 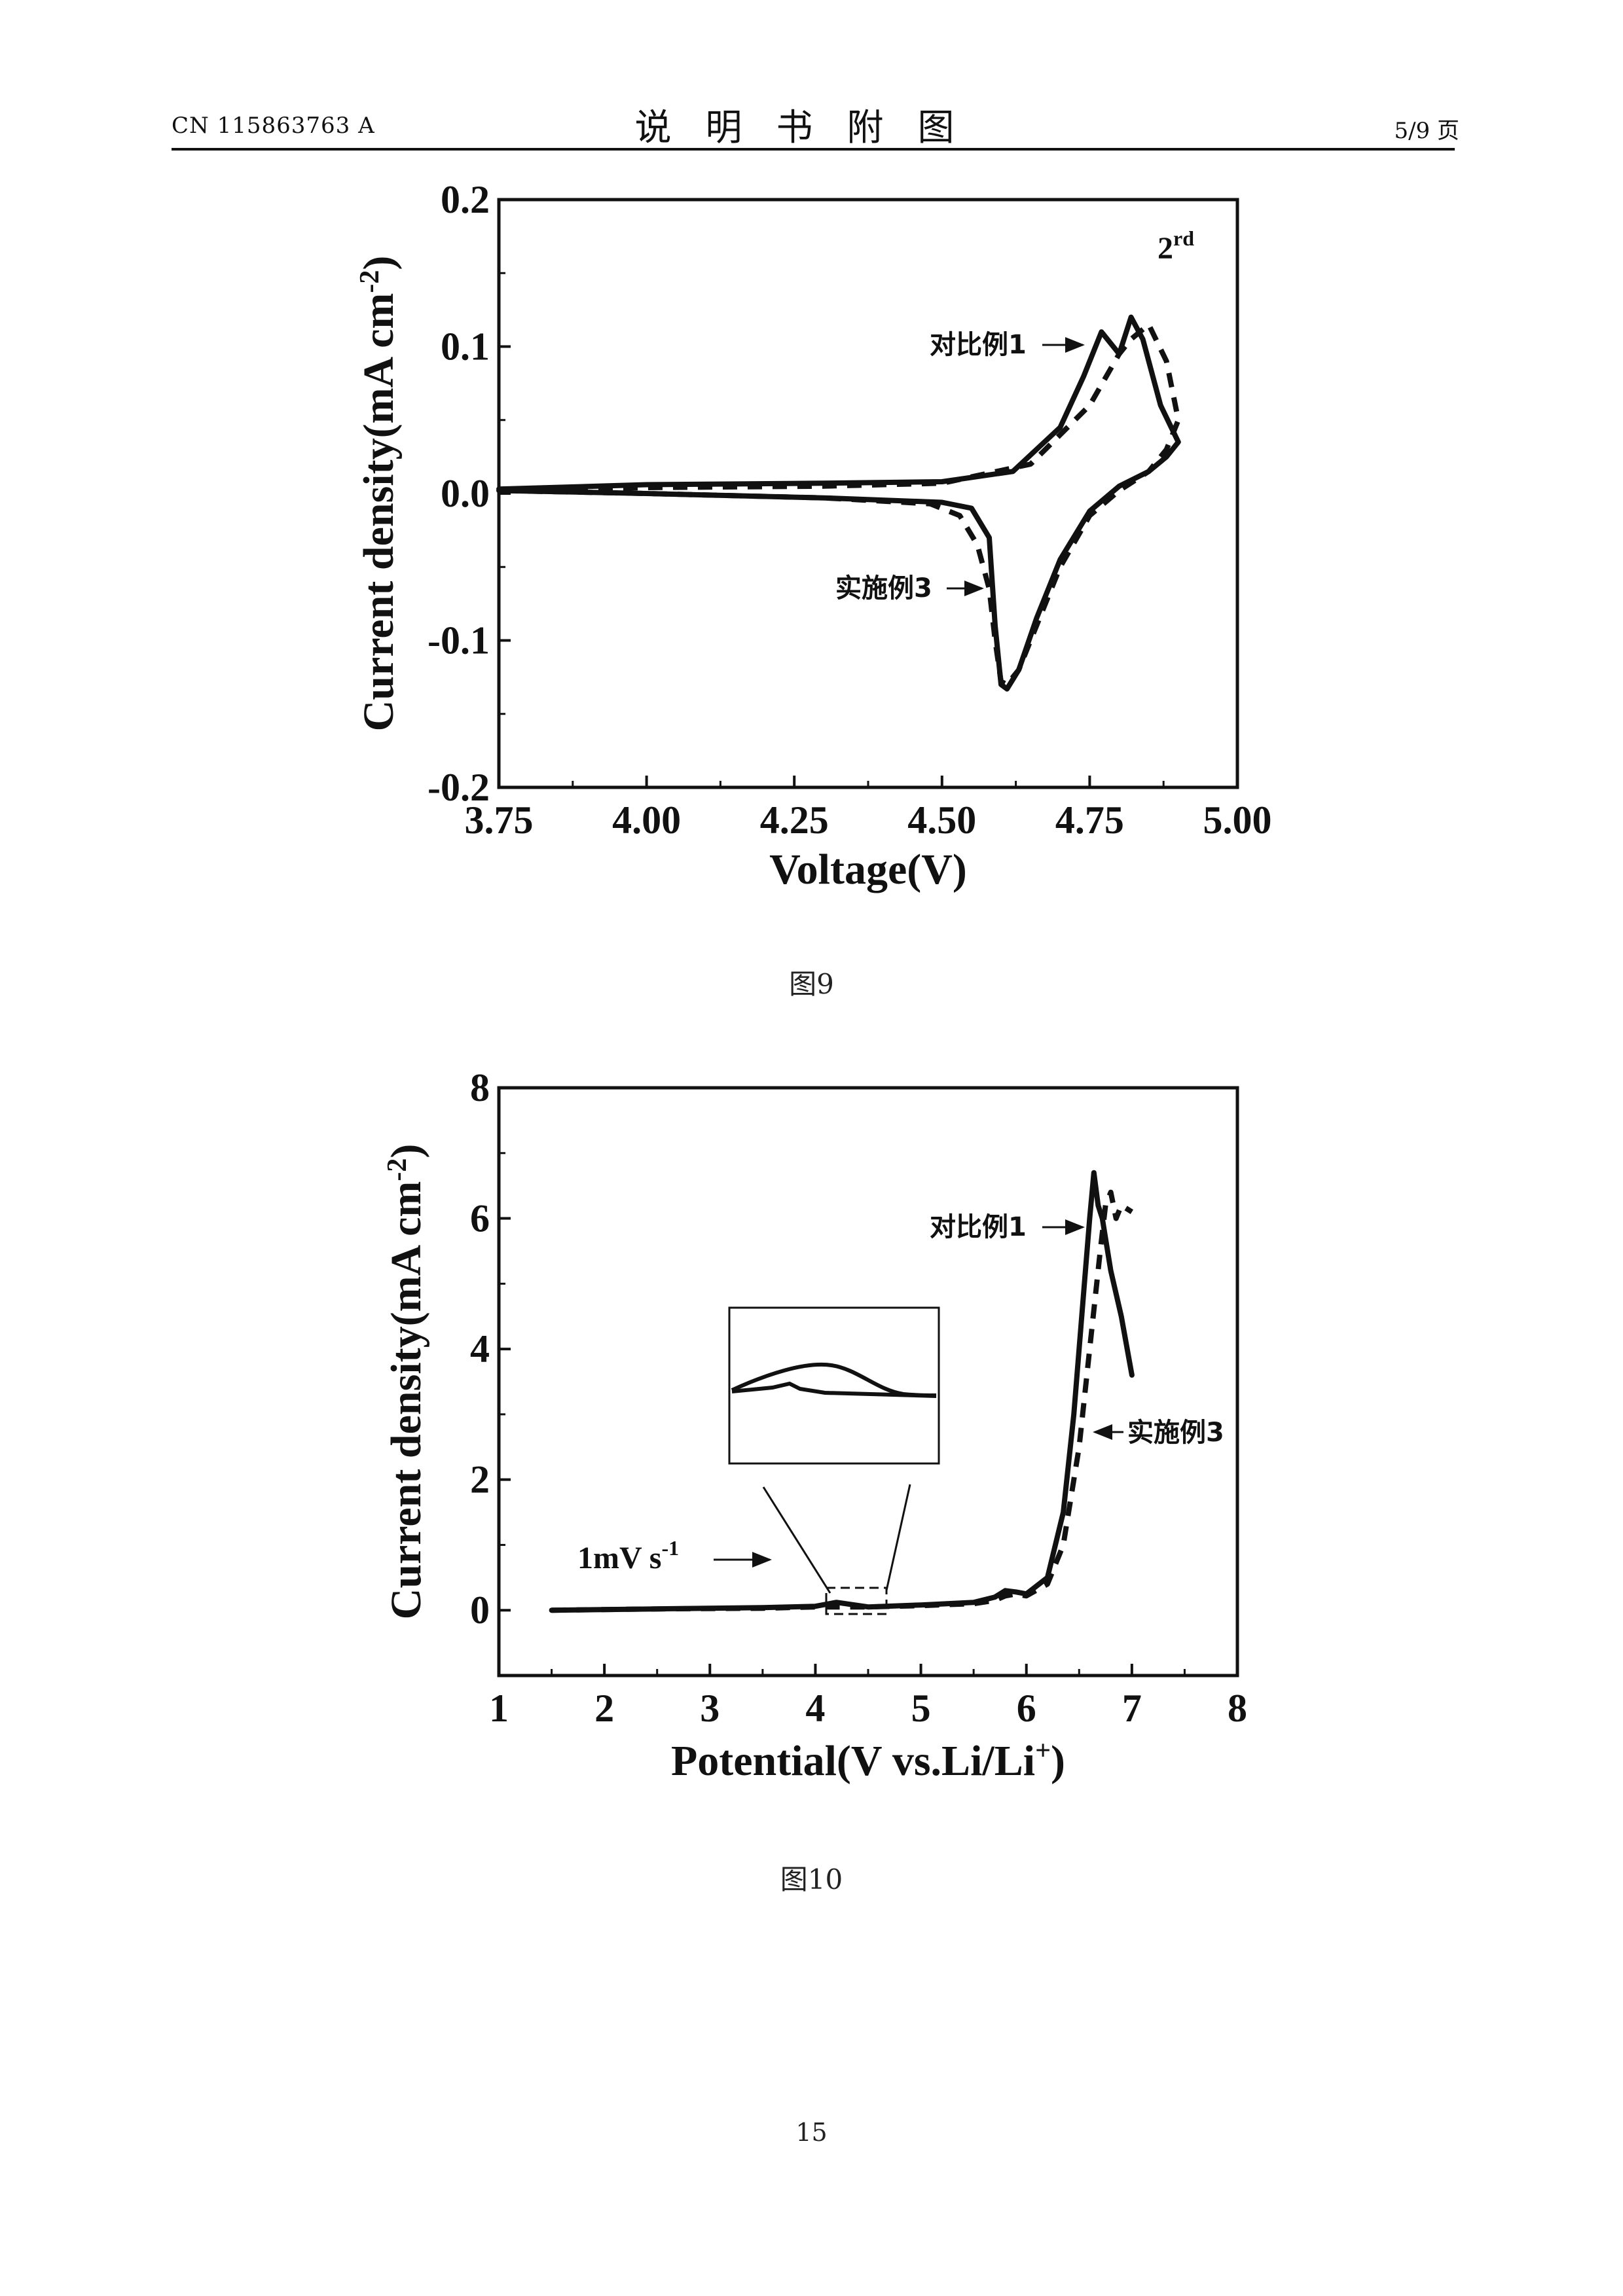 I want to click on fig9-series-label-example-3: 实施例3, so click(x=883, y=588).